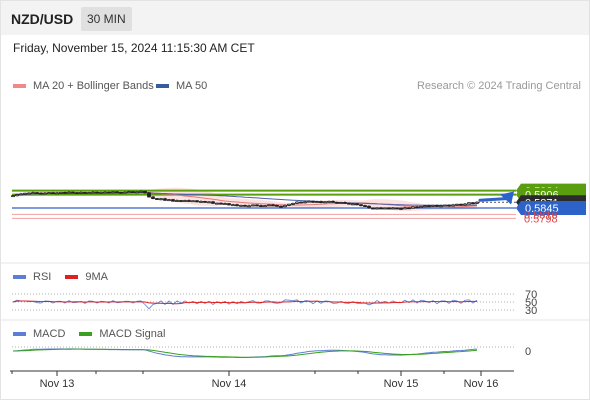 The height and width of the screenshot is (400, 590). I want to click on rsi-ma-swatch, so click(72, 277).